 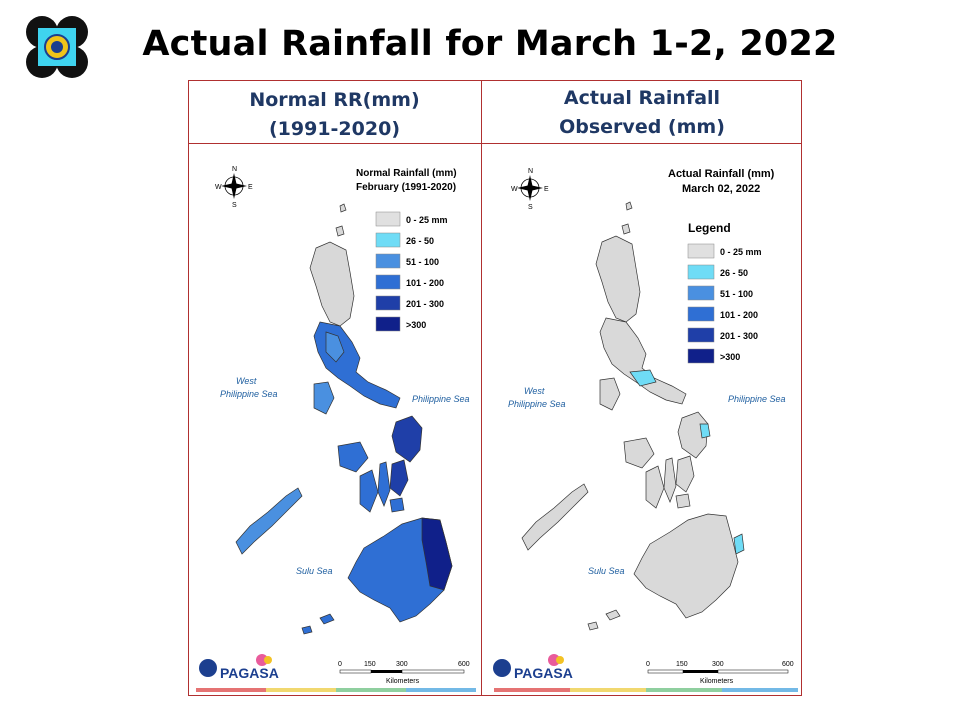 What do you see at coordinates (709, 228) in the screenshot?
I see `legend-title: Legend` at bounding box center [709, 228].